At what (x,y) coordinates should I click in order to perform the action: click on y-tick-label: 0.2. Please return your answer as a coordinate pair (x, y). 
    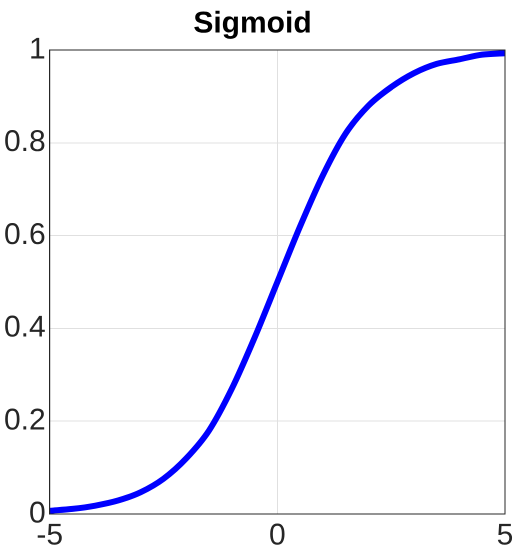
    Looking at the image, I should click on (25, 419).